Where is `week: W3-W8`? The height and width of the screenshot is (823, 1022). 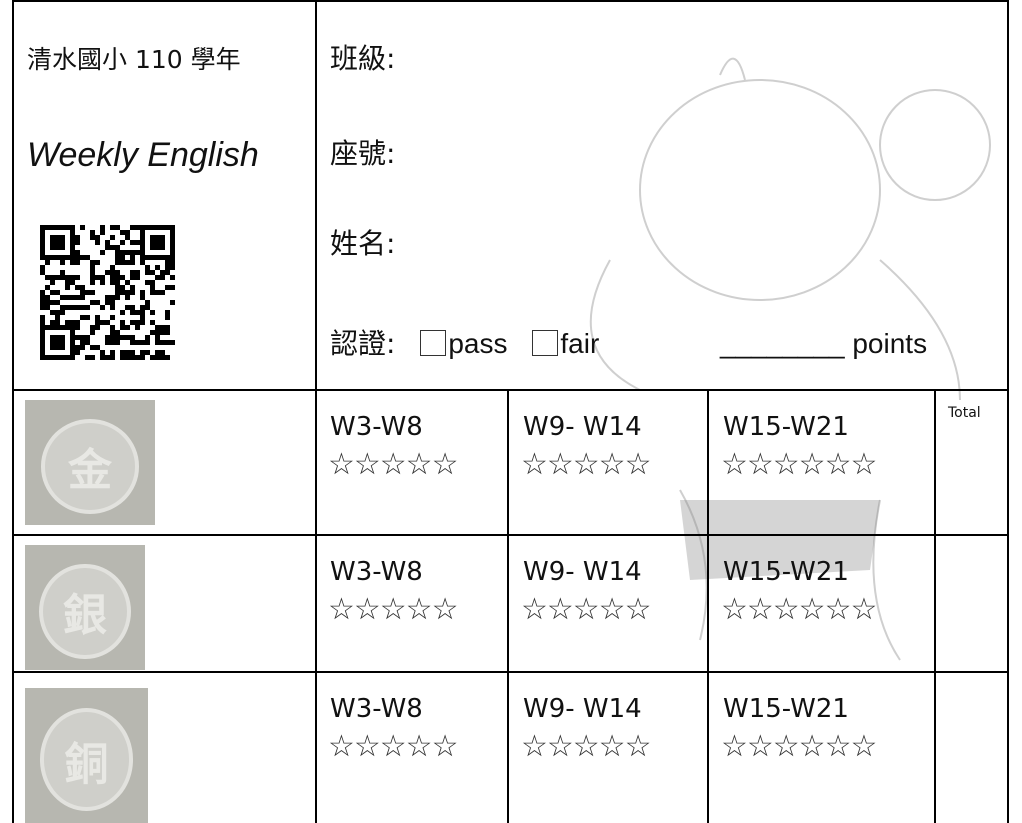 week: W3-W8 is located at coordinates (376, 572).